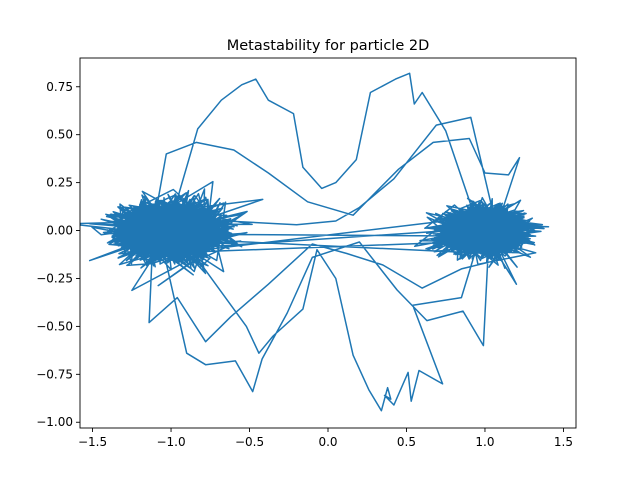  What do you see at coordinates (328, 46) in the screenshot?
I see `chart-title: Metastability for particle 2D` at bounding box center [328, 46].